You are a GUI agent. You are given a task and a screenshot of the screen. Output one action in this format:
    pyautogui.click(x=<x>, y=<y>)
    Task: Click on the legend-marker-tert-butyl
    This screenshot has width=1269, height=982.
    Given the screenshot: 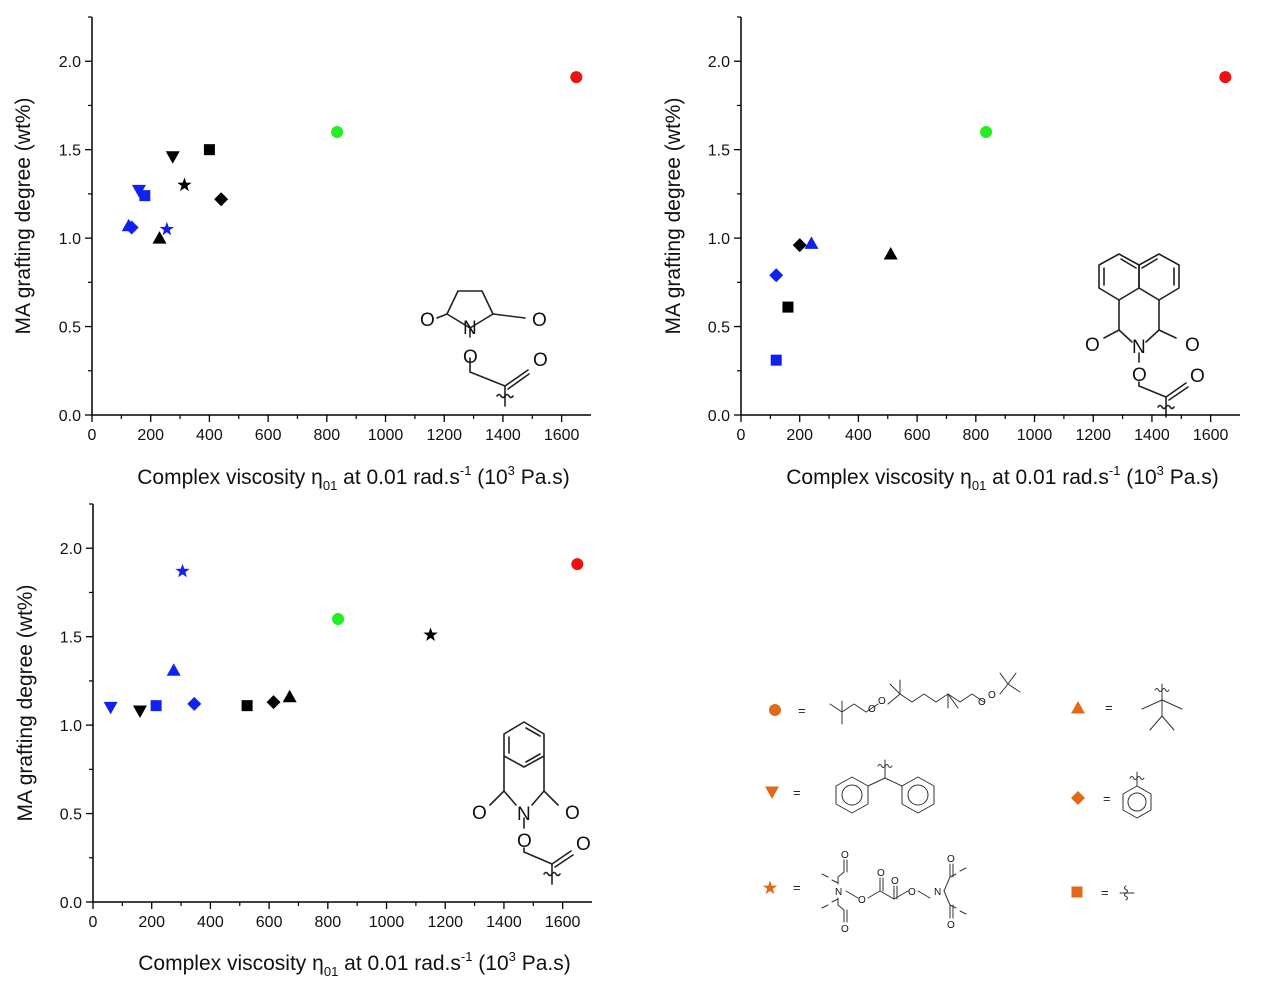 What is the action you would take?
    pyautogui.click(x=1078, y=707)
    